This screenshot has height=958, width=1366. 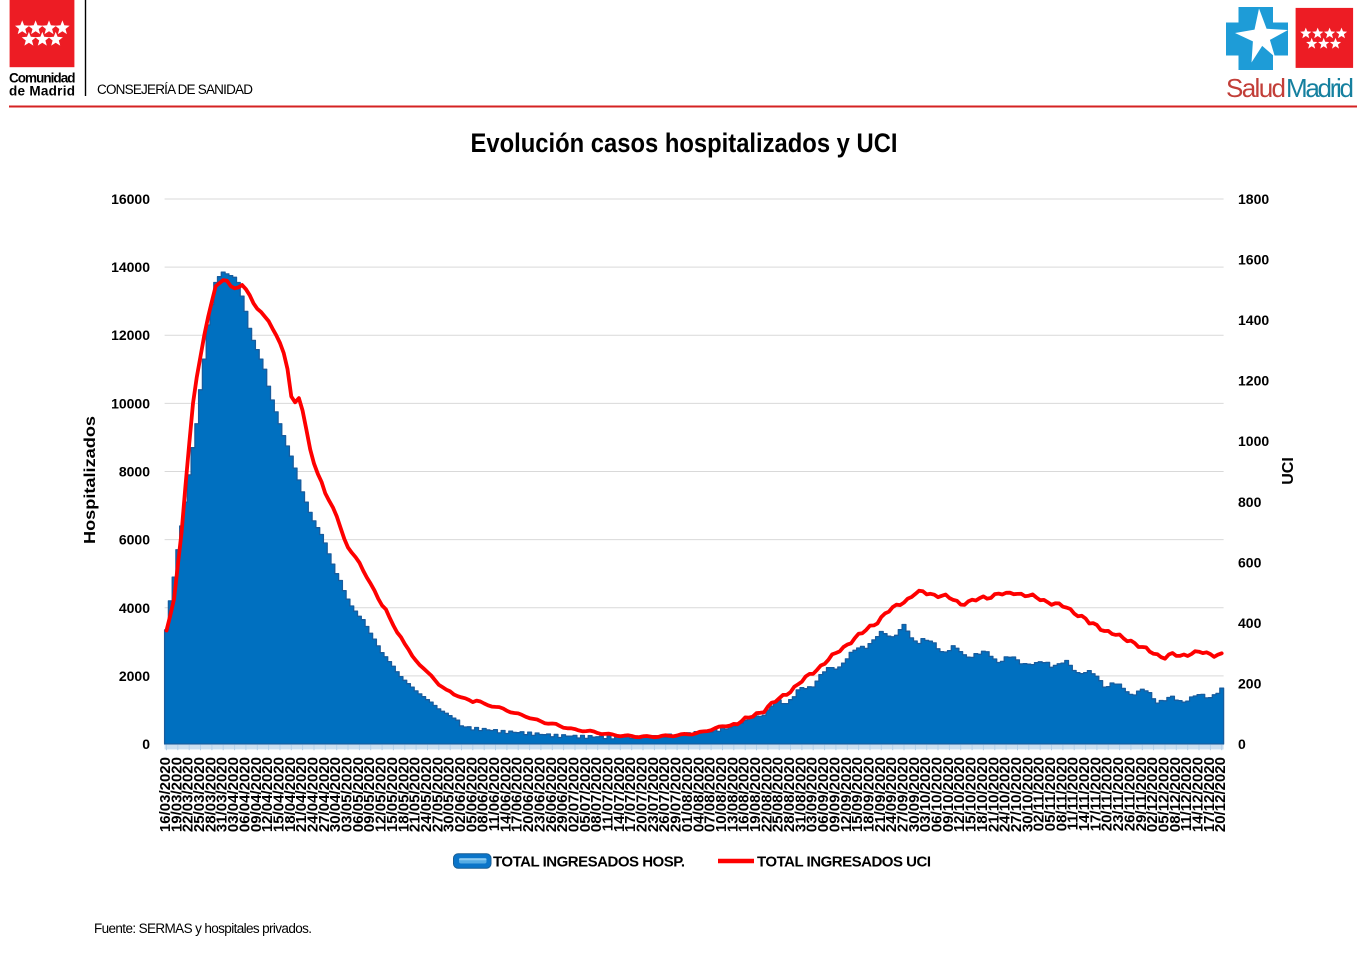 What do you see at coordinates (959, 794) in the screenshot?
I see `svg-text: 12/10/2020` at bounding box center [959, 794].